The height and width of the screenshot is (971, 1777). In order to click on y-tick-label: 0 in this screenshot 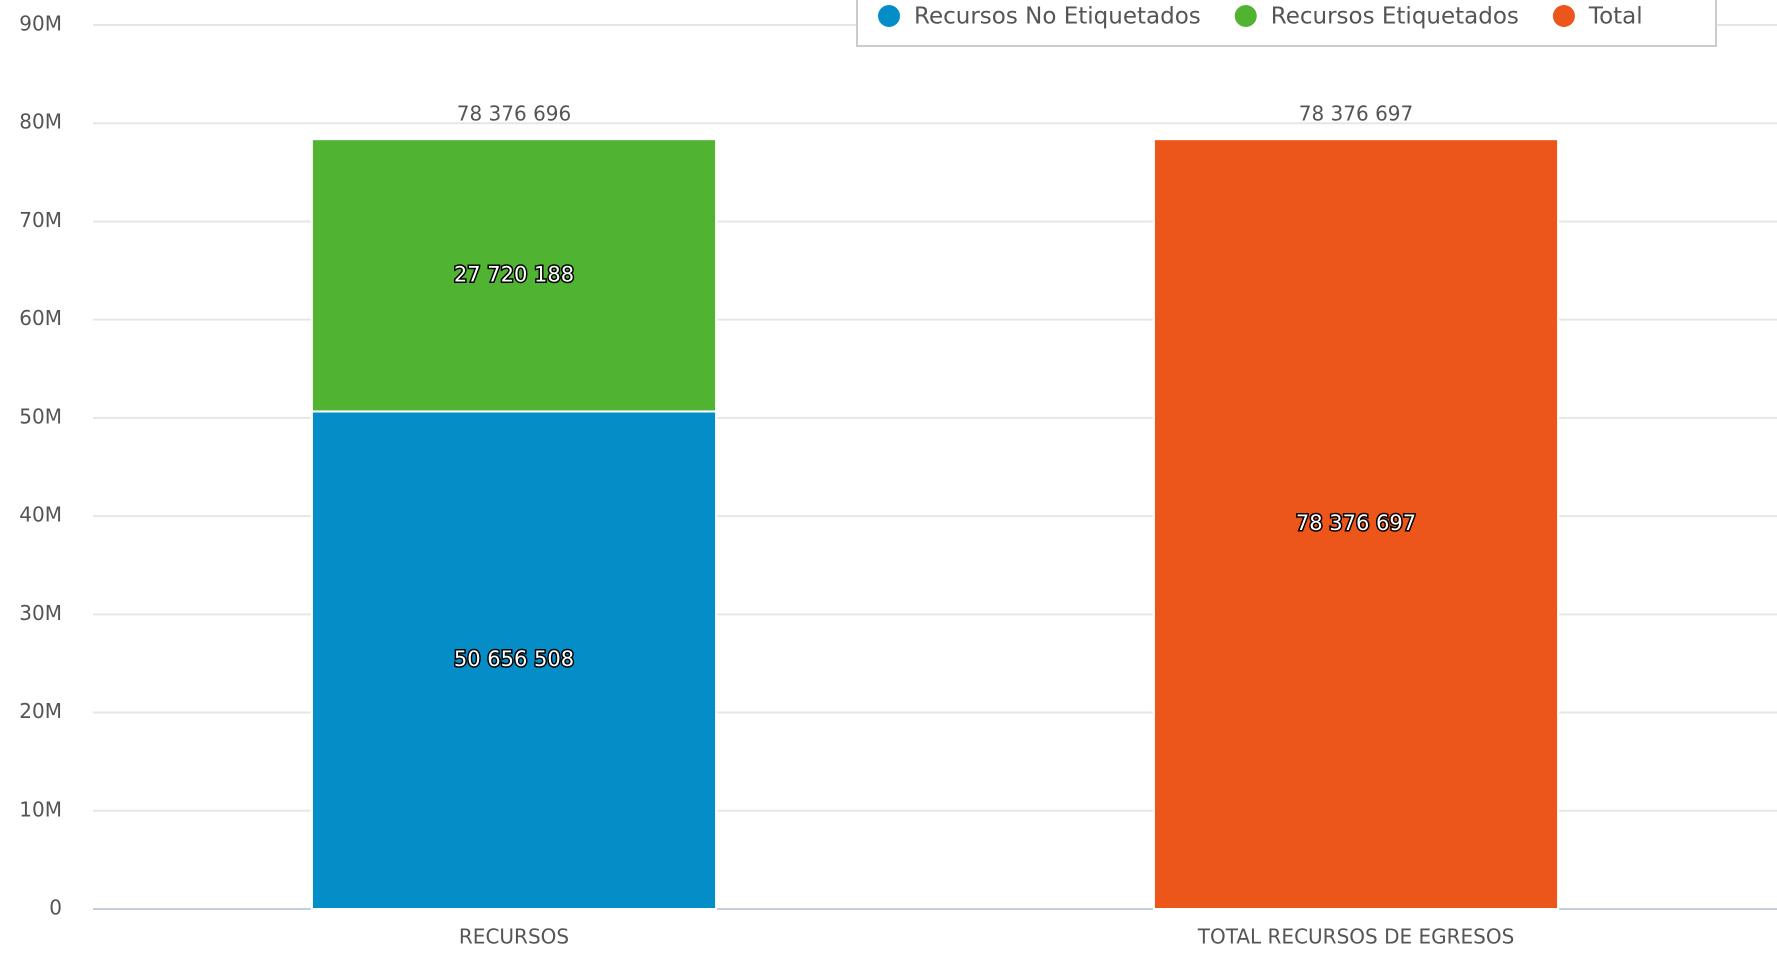, I will do `click(55, 908)`.